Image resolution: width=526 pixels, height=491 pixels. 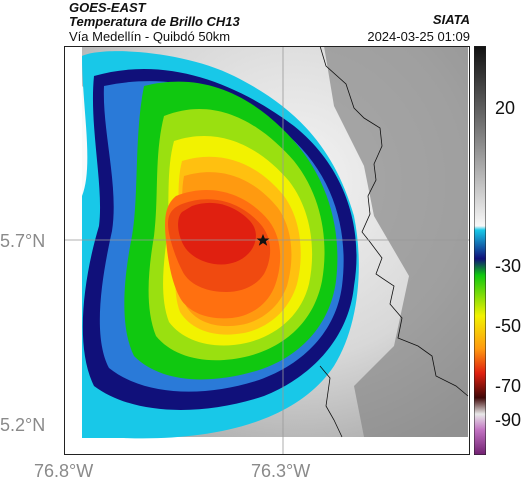 I want to click on agency-name: SIATA, so click(x=451, y=19).